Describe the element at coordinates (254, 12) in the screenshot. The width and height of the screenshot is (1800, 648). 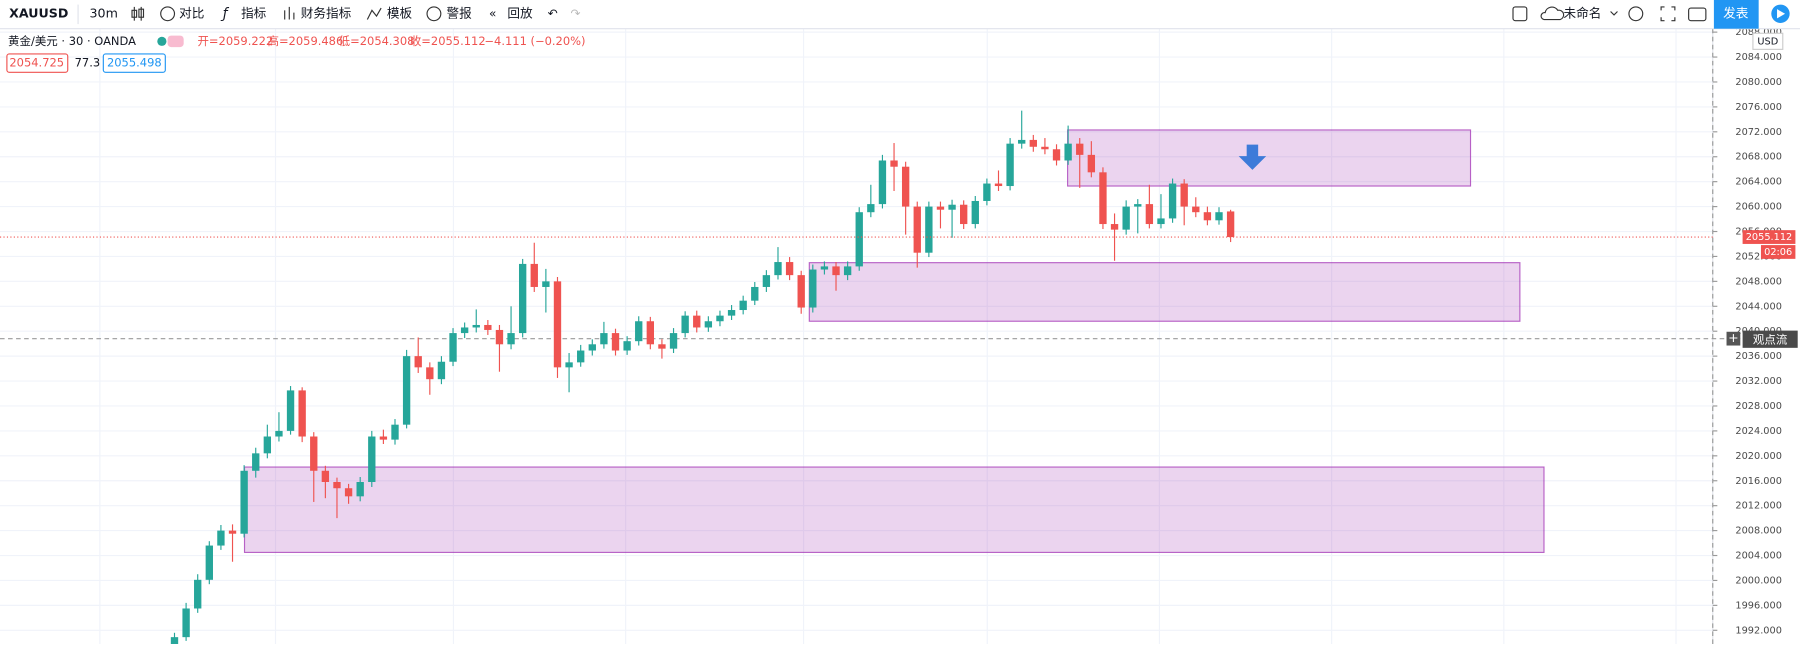
I see `indicators-button: 指标` at that location.